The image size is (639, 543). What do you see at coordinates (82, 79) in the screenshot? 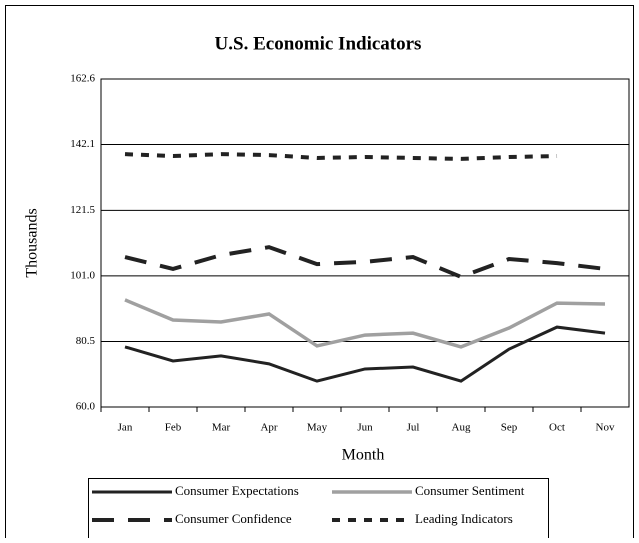
I see `y-tick-label: 162.6` at bounding box center [82, 79].